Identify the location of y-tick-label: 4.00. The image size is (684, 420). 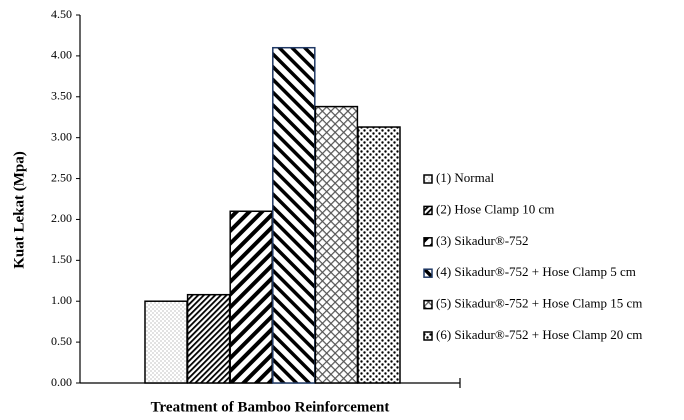
(61, 55).